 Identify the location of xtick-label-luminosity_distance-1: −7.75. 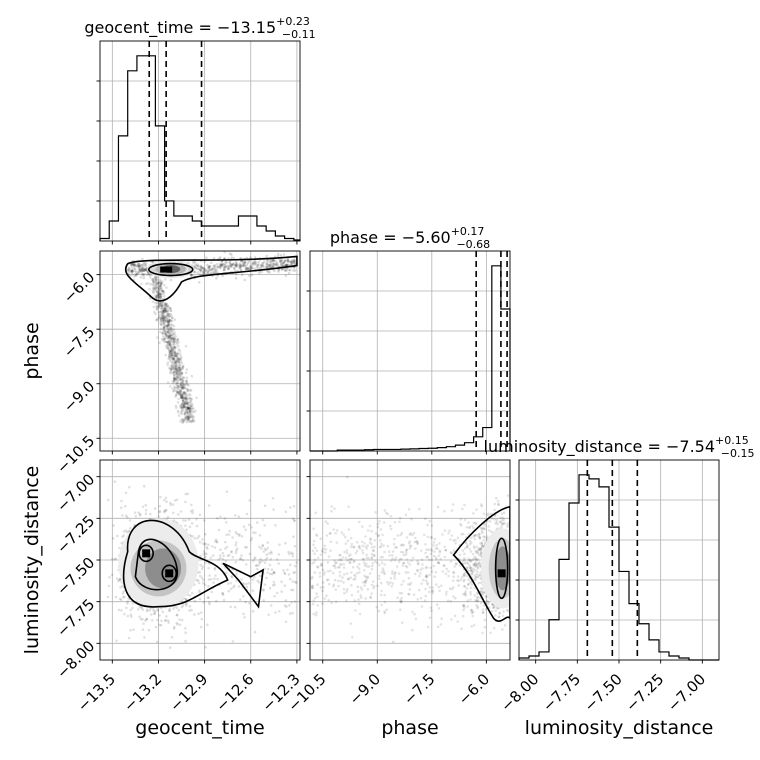
(561, 692).